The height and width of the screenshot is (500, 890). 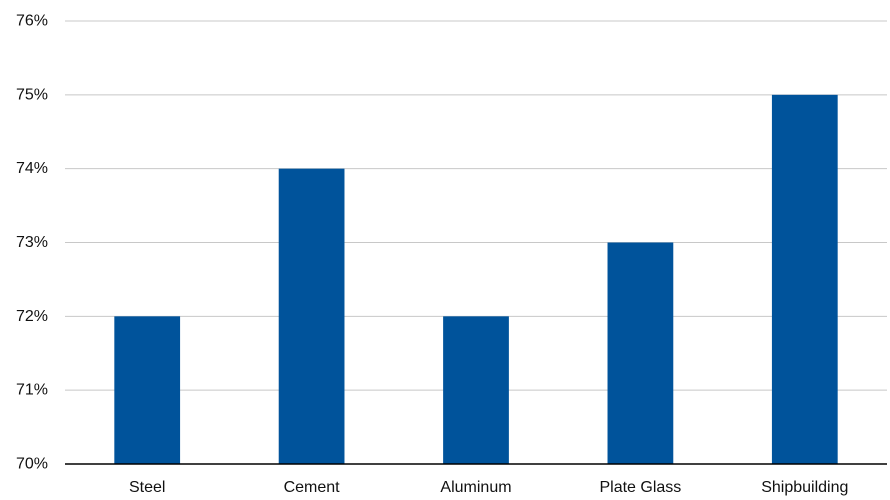 I want to click on y-tick-label: 73%, so click(x=32, y=242).